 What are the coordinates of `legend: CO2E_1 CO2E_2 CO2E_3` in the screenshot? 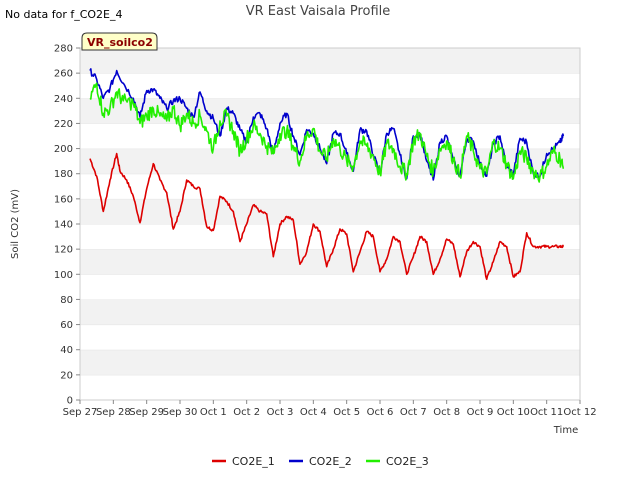 It's located at (320, 461).